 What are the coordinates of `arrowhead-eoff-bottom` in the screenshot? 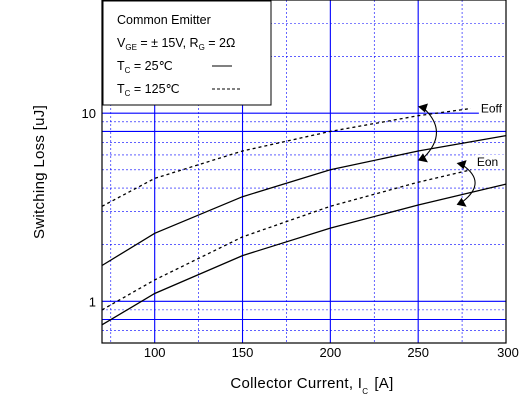 It's located at (422, 158).